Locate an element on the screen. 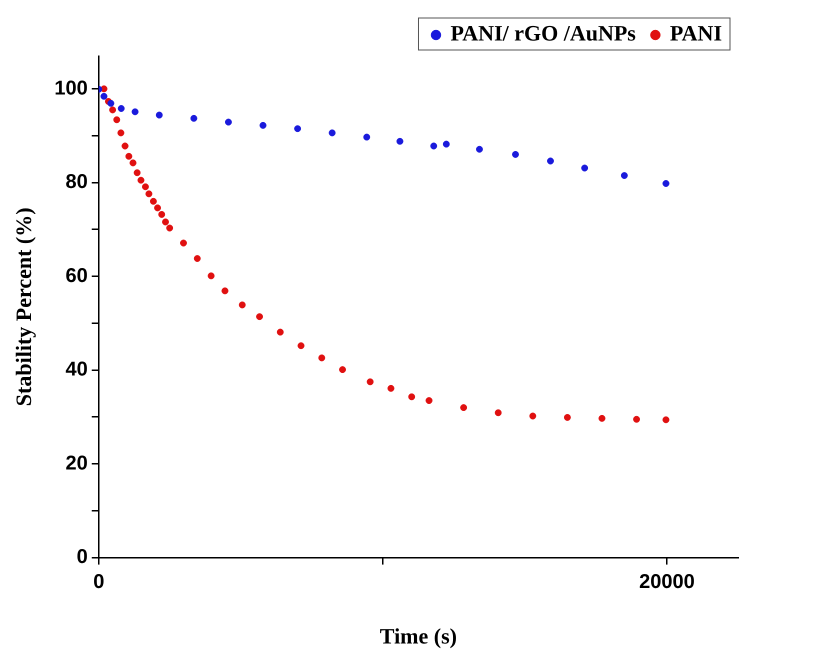 This screenshot has height=663, width=838. y-tick-label: 40 is located at coordinates (77, 369).